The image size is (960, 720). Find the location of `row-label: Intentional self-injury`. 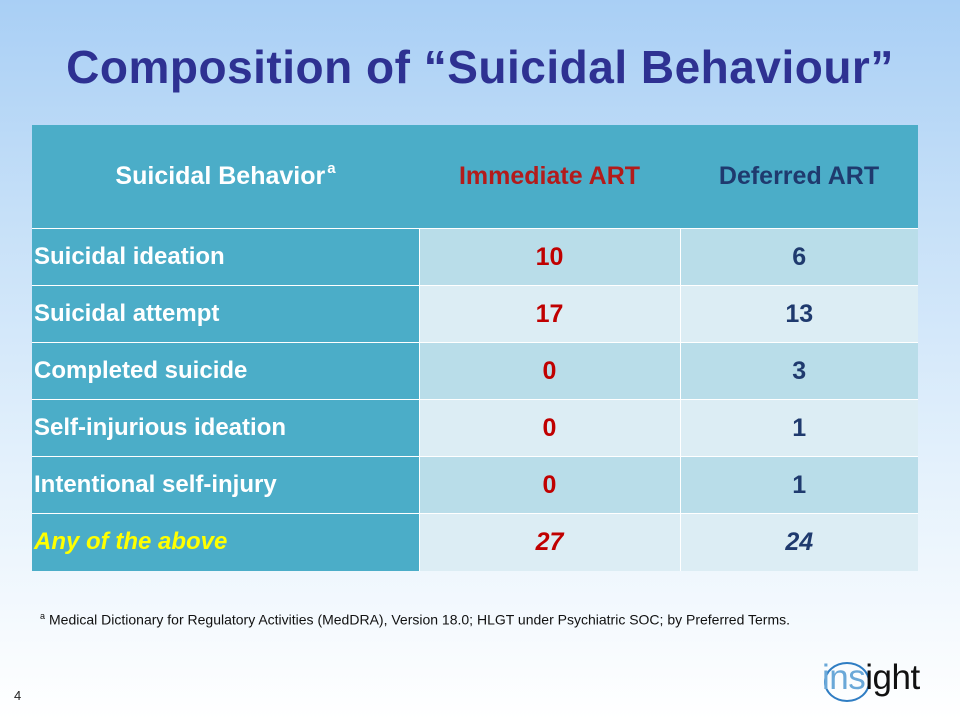

row-label: Intentional self-injury is located at coordinates (225, 485).